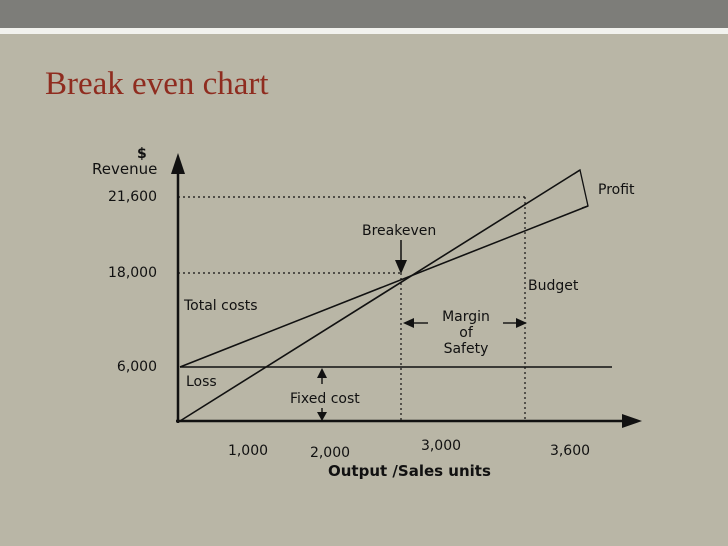  What do you see at coordinates (632, 421) in the screenshot?
I see `x-axis-arrowhead` at bounding box center [632, 421].